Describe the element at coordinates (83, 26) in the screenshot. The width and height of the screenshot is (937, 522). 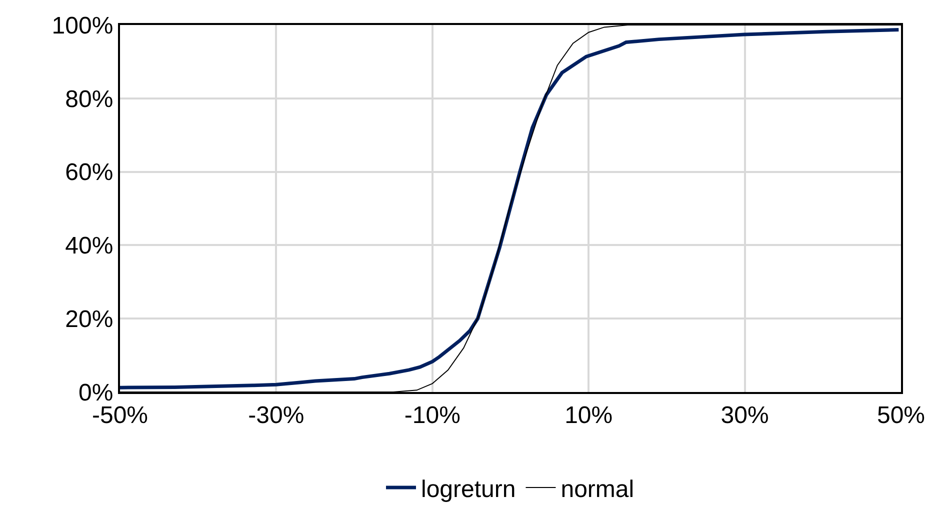
I see `y-tick-label: 100%` at that location.